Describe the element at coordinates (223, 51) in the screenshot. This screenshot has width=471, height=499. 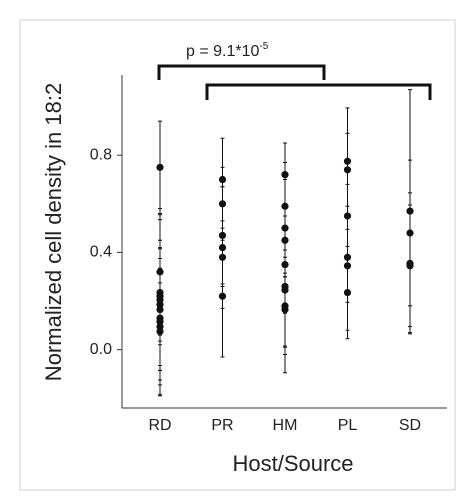
I see `p-value-text: p = 9.1*10` at that location.